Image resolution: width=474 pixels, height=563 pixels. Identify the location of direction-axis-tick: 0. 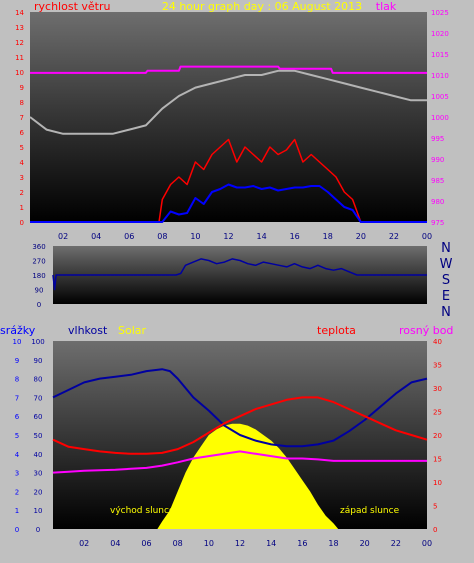
(39, 305).